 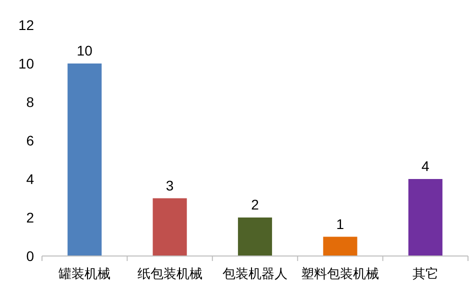 What do you see at coordinates (84, 50) in the screenshot?
I see `data-label: 10` at bounding box center [84, 50].